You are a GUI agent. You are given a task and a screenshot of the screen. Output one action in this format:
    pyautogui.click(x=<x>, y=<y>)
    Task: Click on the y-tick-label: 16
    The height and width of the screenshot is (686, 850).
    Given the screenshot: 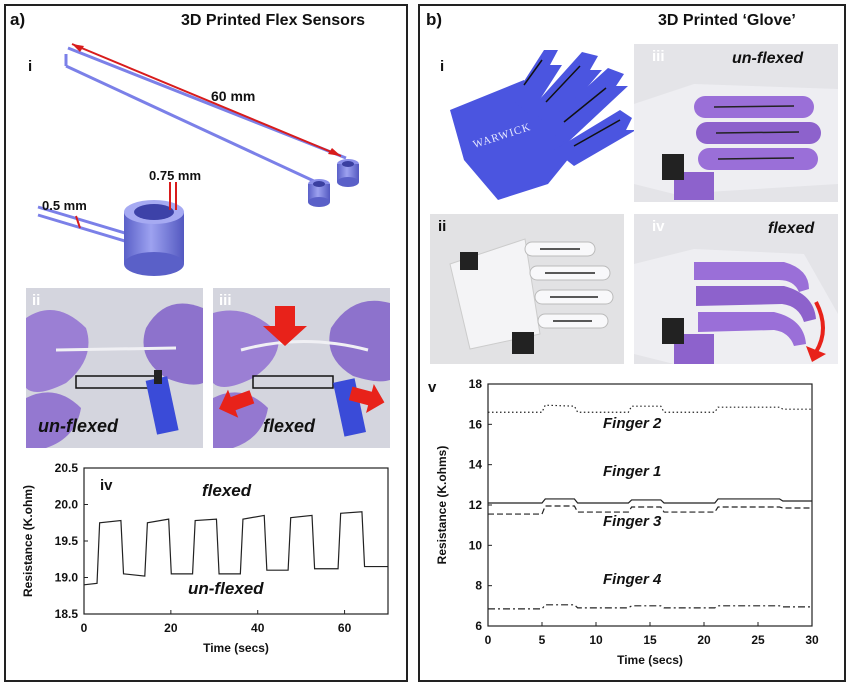 What is the action you would take?
    pyautogui.click(x=476, y=424)
    